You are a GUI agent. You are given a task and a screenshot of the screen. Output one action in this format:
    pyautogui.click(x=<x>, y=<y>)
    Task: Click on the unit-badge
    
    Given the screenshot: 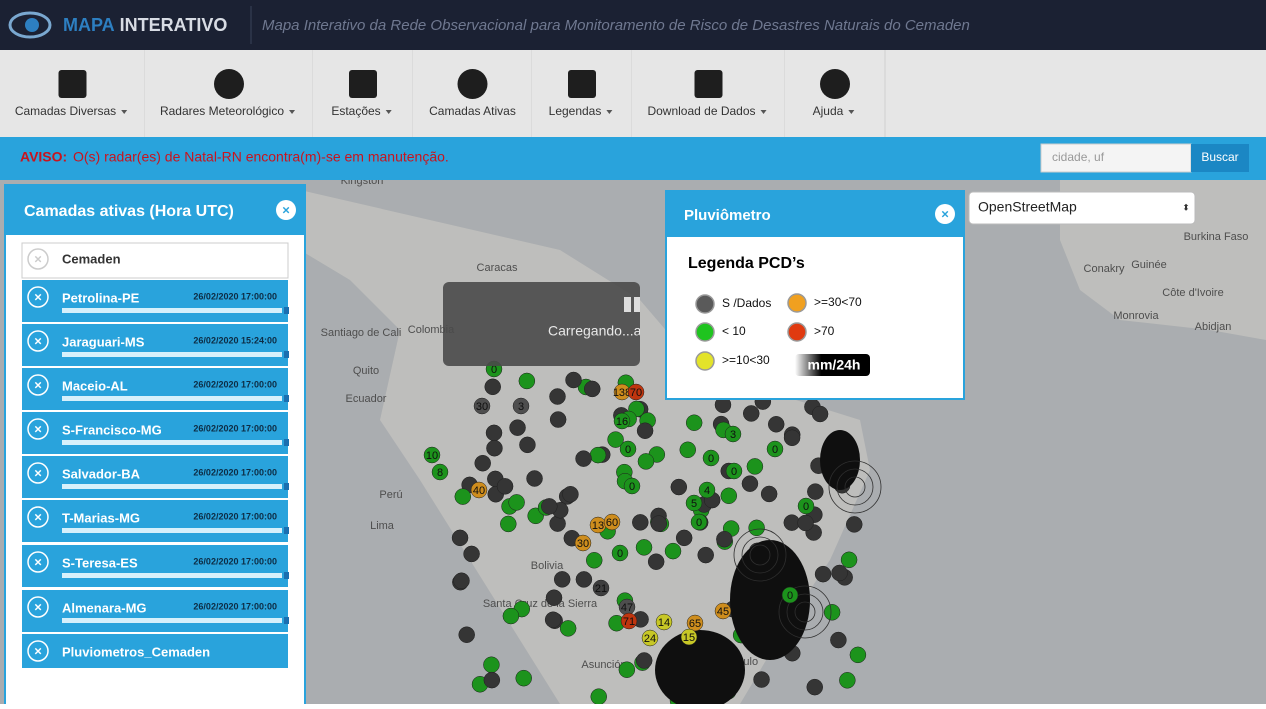 What is the action you would take?
    pyautogui.click(x=832, y=365)
    